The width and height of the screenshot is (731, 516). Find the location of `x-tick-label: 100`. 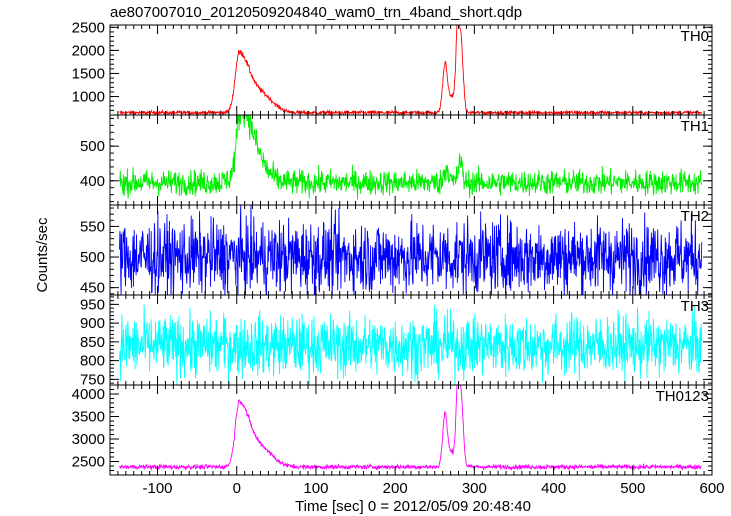

x-tick-label: 100 is located at coordinates (315, 488).